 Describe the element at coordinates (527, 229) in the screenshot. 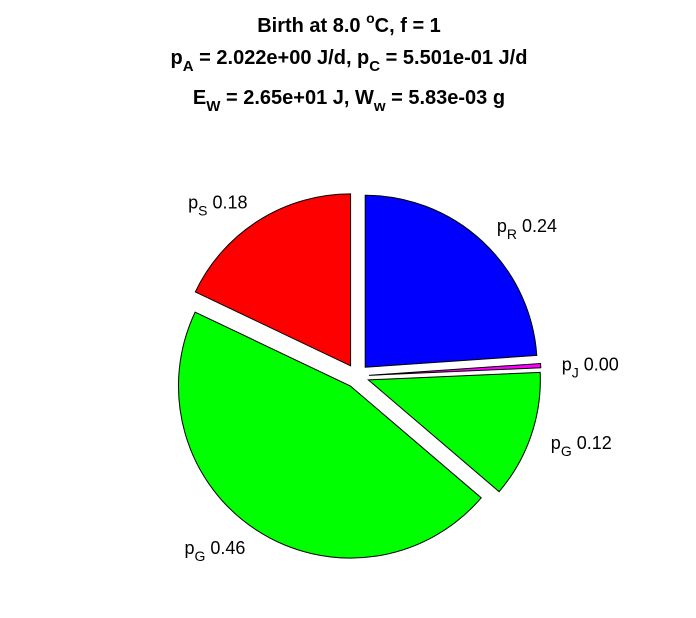

I see `pie-label-pR: pR 0.24` at that location.